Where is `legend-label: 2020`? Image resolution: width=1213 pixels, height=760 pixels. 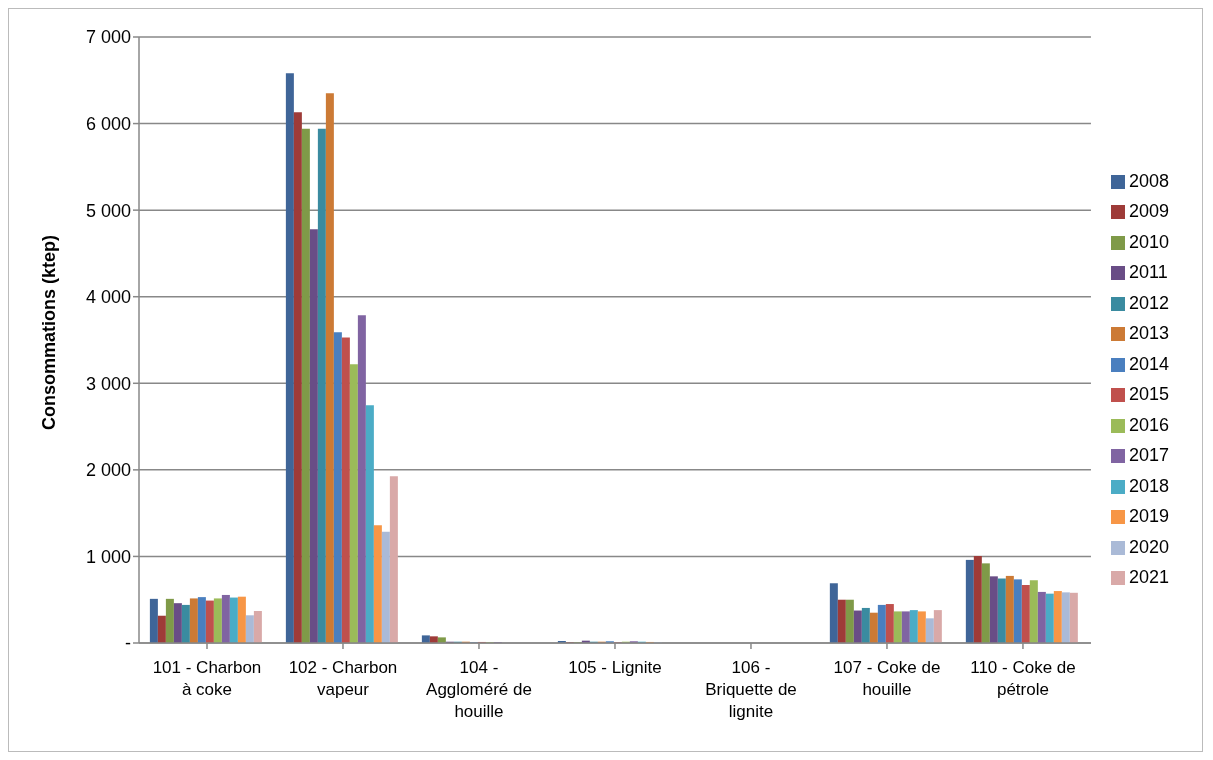 legend-label: 2020 is located at coordinates (1148, 546).